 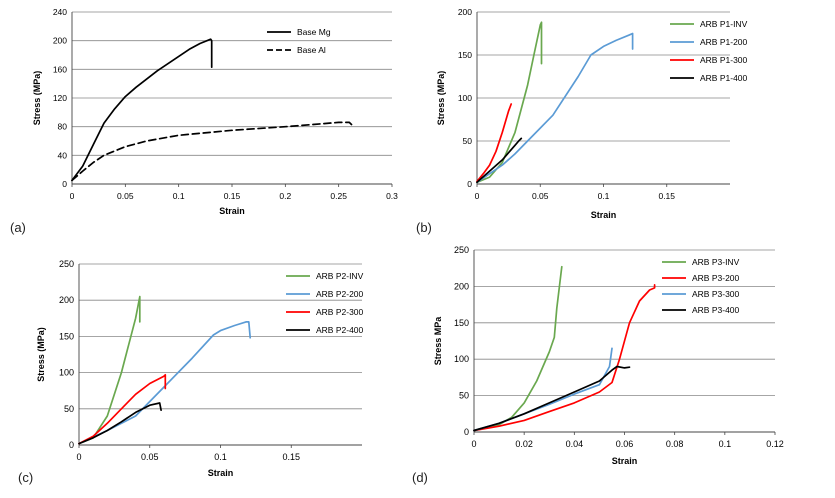 What do you see at coordinates (724, 78) in the screenshot?
I see `legend-label: ARB P1-400` at bounding box center [724, 78].